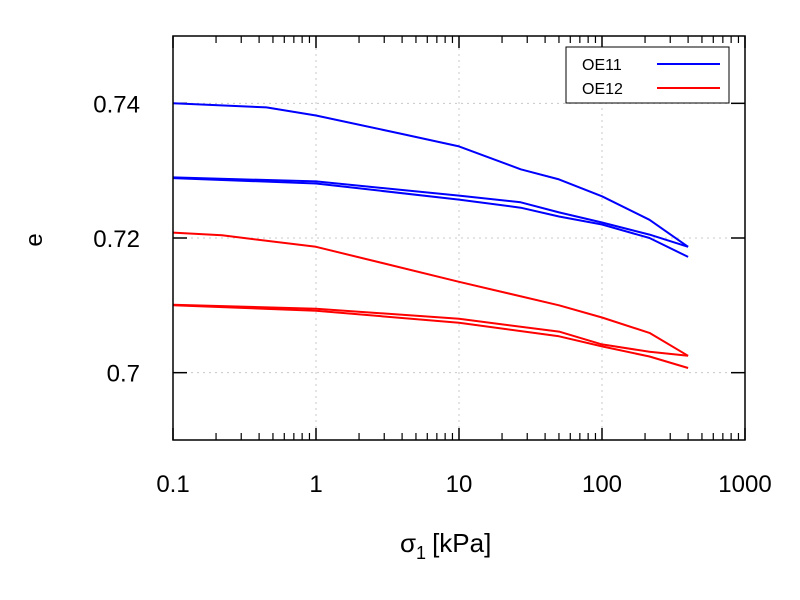  What do you see at coordinates (123, 374) in the screenshot?
I see `y-tick-label: 0.7` at bounding box center [123, 374].